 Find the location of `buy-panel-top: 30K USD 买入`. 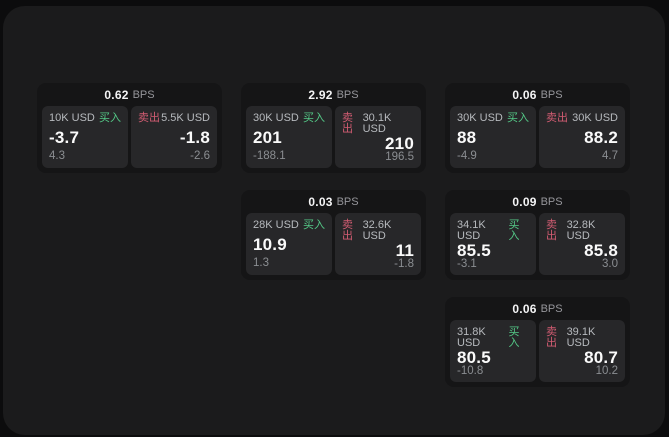

buy-panel-top: 30K USD 买入 is located at coordinates (493, 118).